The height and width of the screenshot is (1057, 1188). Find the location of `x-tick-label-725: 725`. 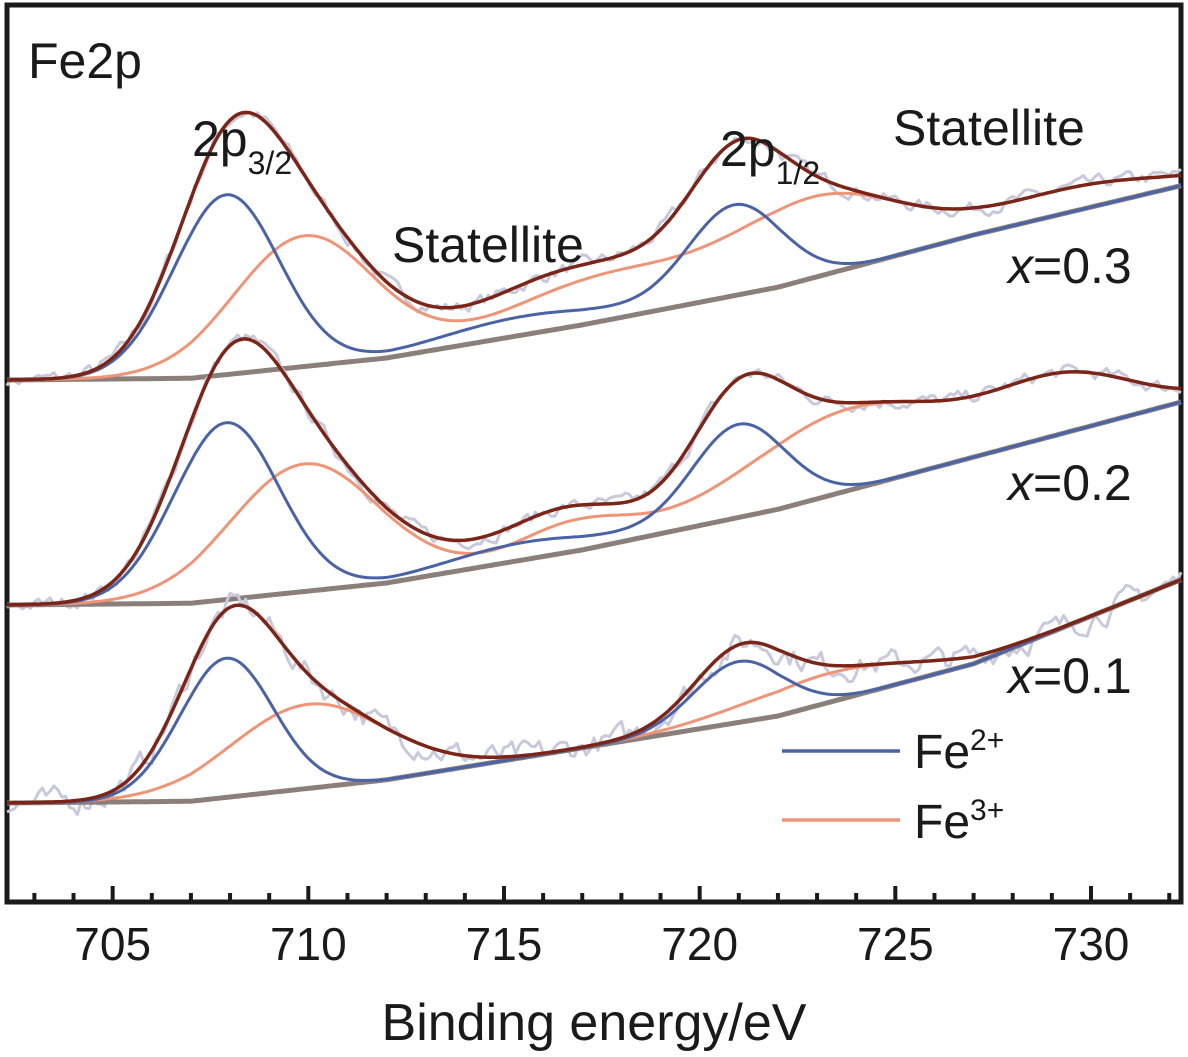

x-tick-label-725: 725 is located at coordinates (895, 944).